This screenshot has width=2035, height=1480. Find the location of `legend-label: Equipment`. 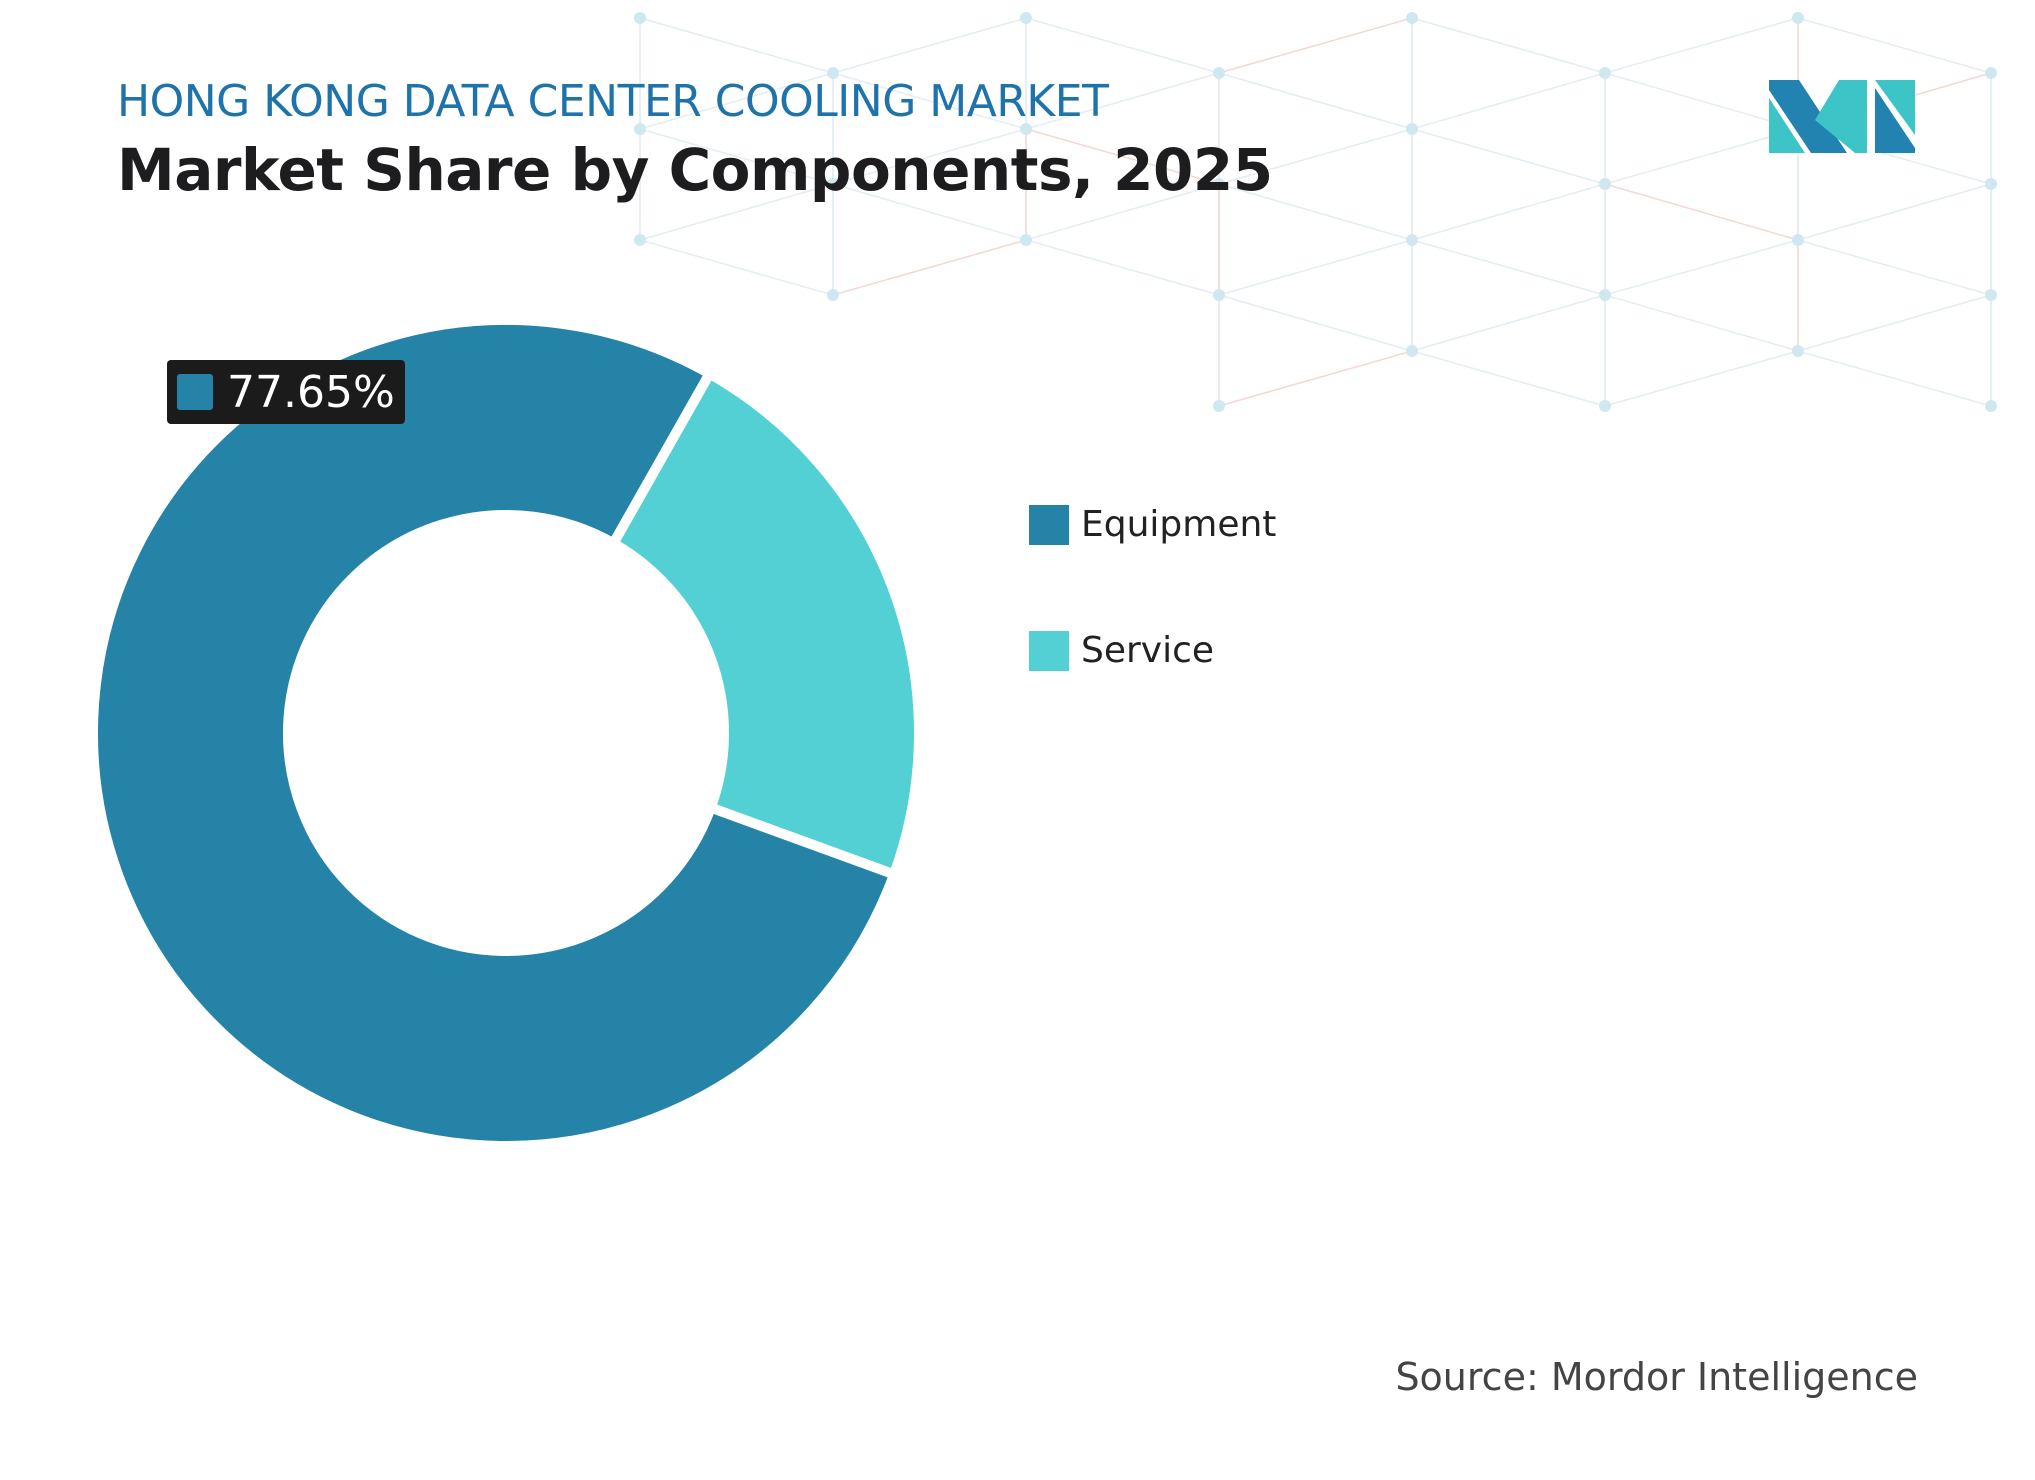

legend-label: Equipment is located at coordinates (1179, 524).